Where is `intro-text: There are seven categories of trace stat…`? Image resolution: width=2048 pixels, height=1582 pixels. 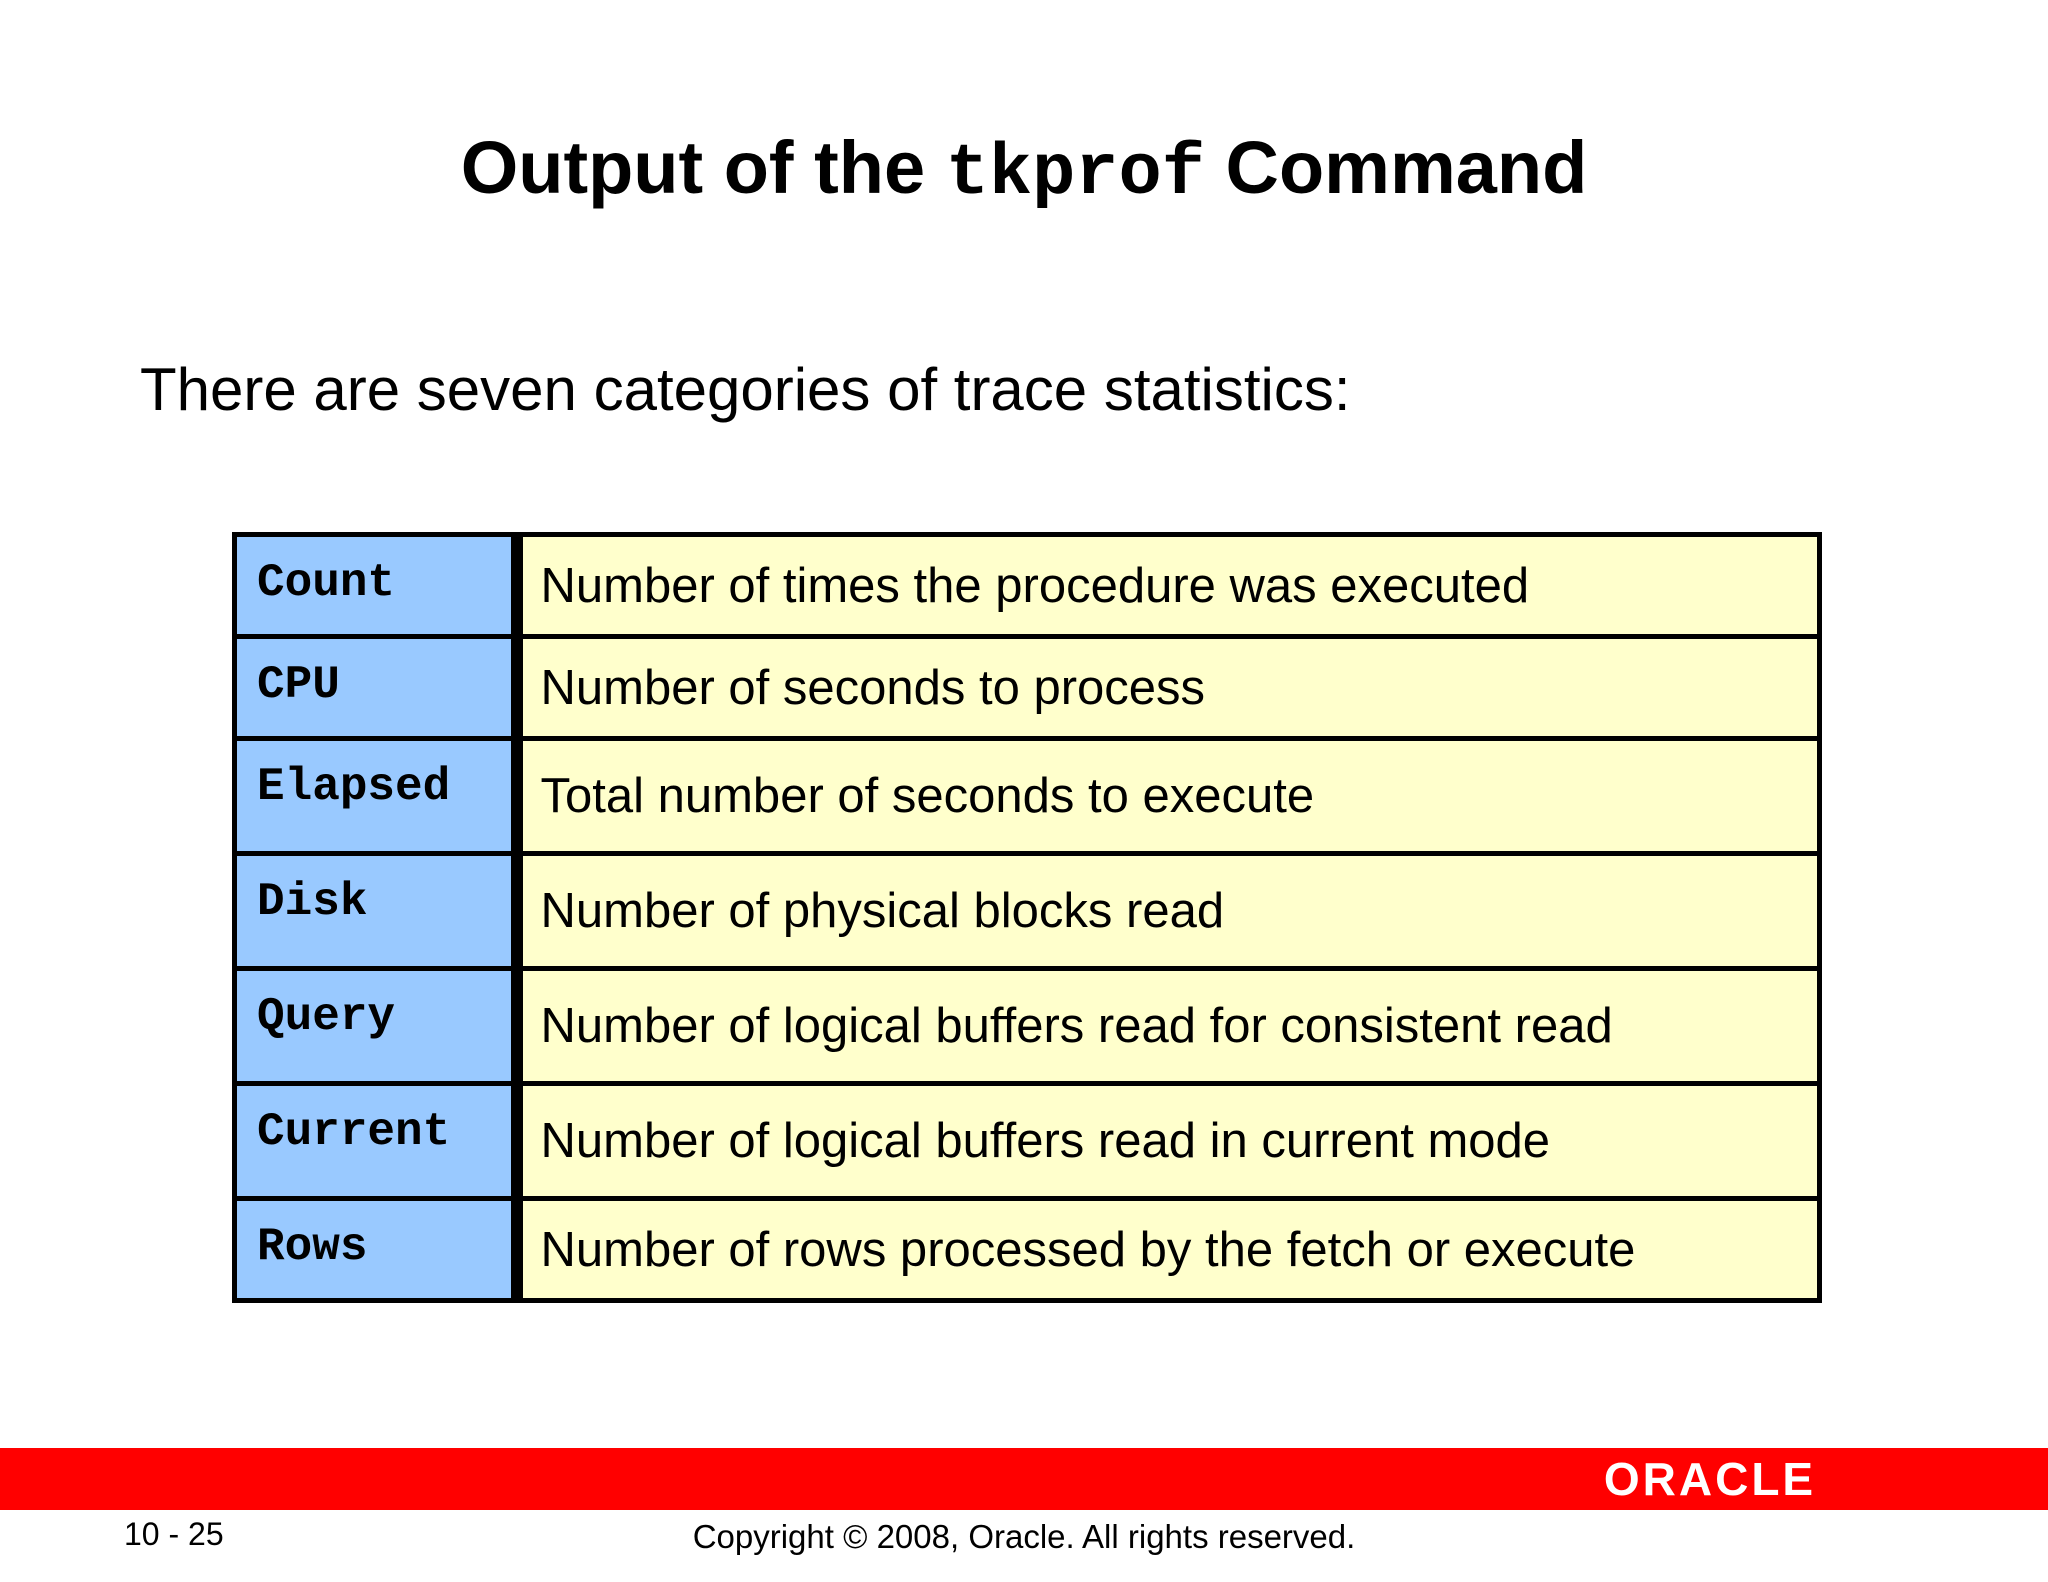 intro-text: There are seven categories of trace stat… is located at coordinates (745, 389).